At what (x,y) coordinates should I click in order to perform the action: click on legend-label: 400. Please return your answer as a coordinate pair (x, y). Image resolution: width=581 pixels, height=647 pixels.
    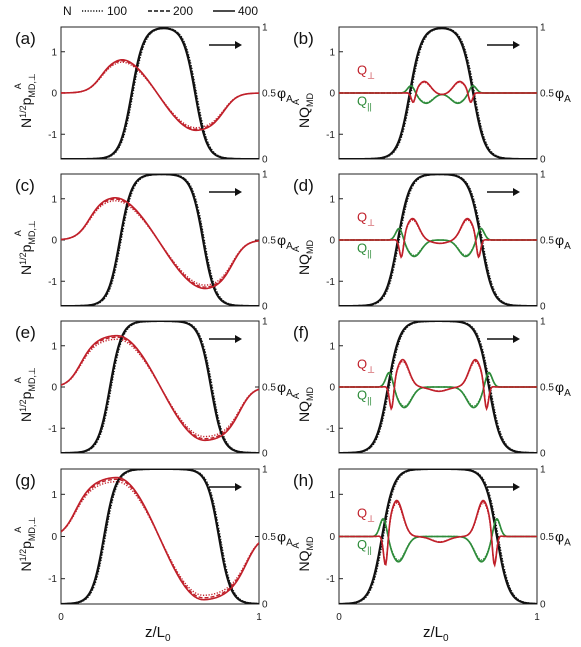
    Looking at the image, I should click on (248, 11).